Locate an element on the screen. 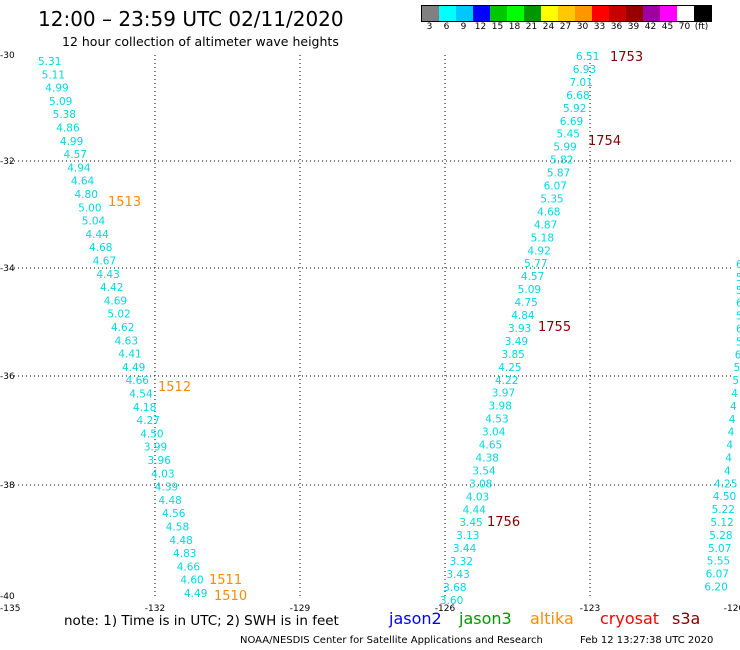 Image resolution: width=740 pixels, height=650 pixels. legend-label: 30 is located at coordinates (582, 27).